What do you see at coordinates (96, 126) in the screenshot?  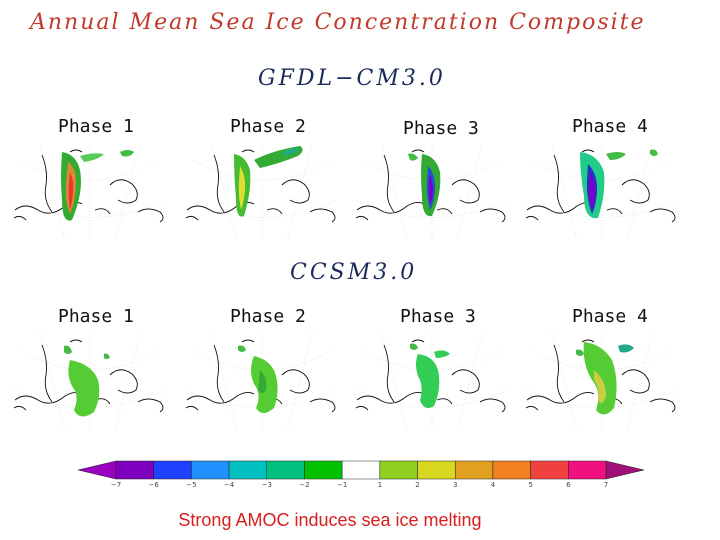 I see `gfdl-phase-1-label: Phase 1` at bounding box center [96, 126].